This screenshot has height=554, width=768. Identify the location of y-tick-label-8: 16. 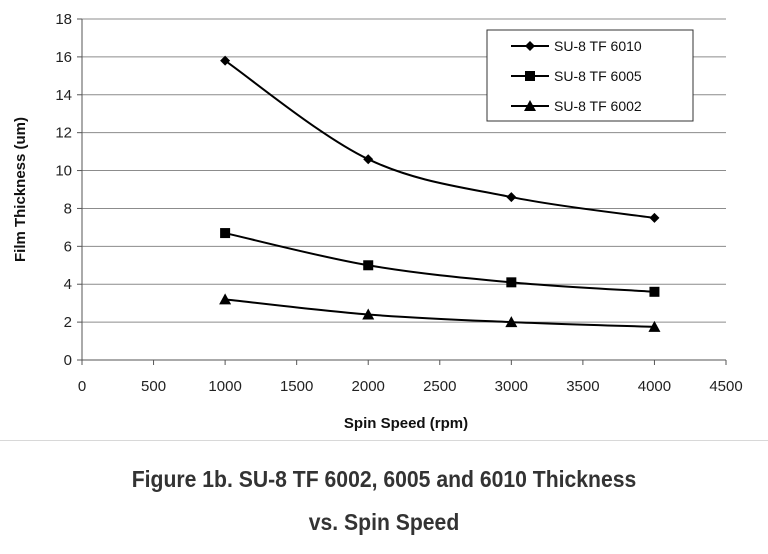
(63, 57).